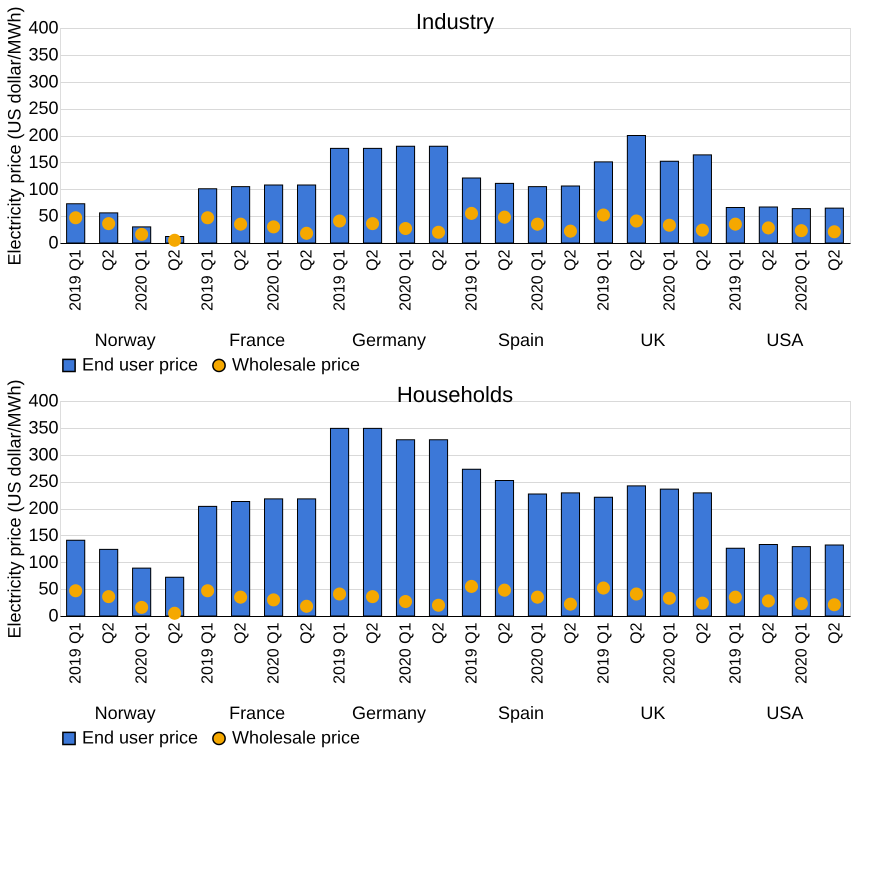 This screenshot has width=888, height=876. I want to click on y-tick-label: 400, so click(43, 400).